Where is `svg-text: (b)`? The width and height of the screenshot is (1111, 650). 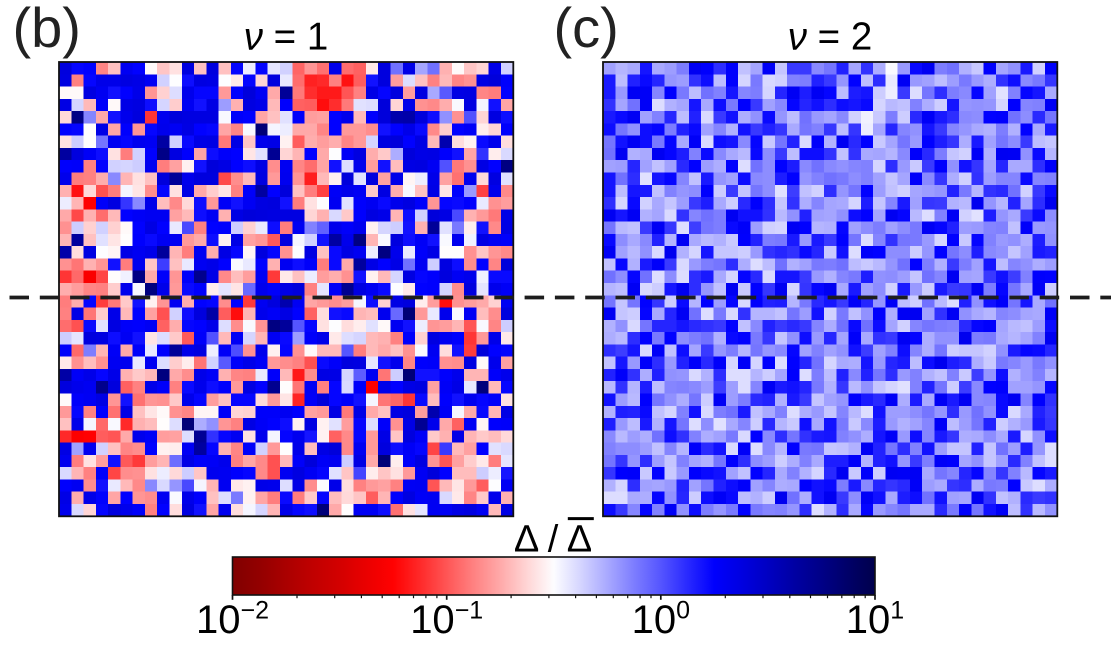 svg-text: (b) is located at coordinates (47, 29).